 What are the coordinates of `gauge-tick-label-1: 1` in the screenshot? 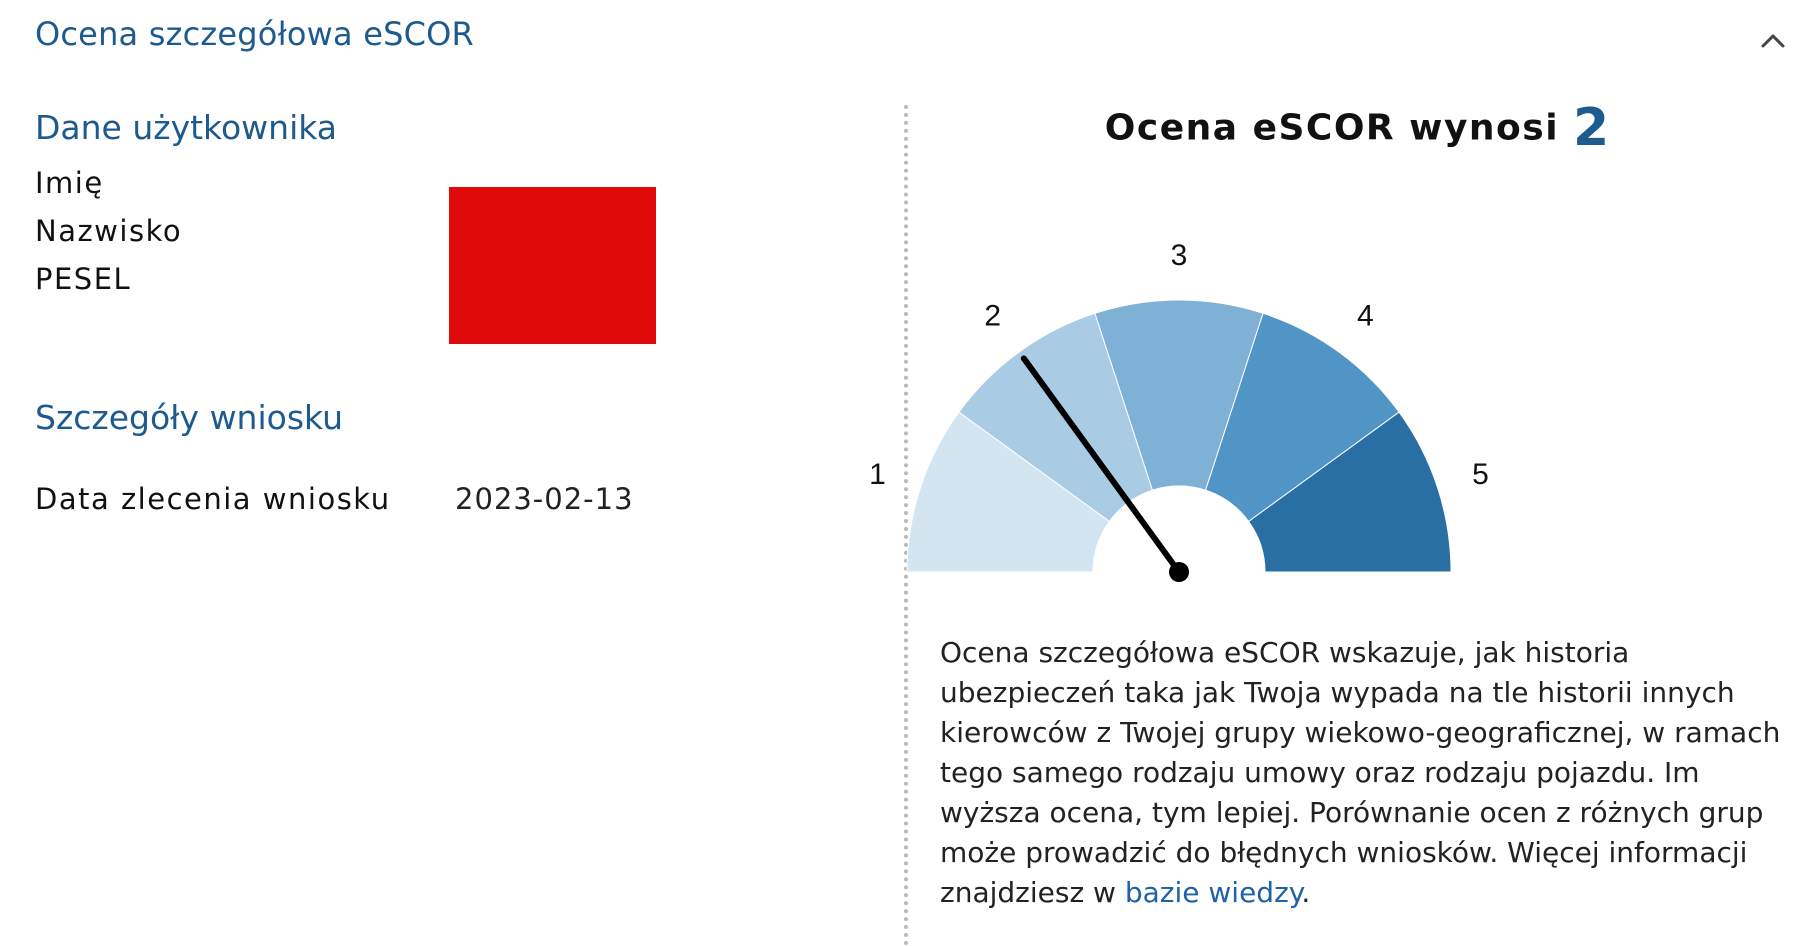 It's located at (877, 474).